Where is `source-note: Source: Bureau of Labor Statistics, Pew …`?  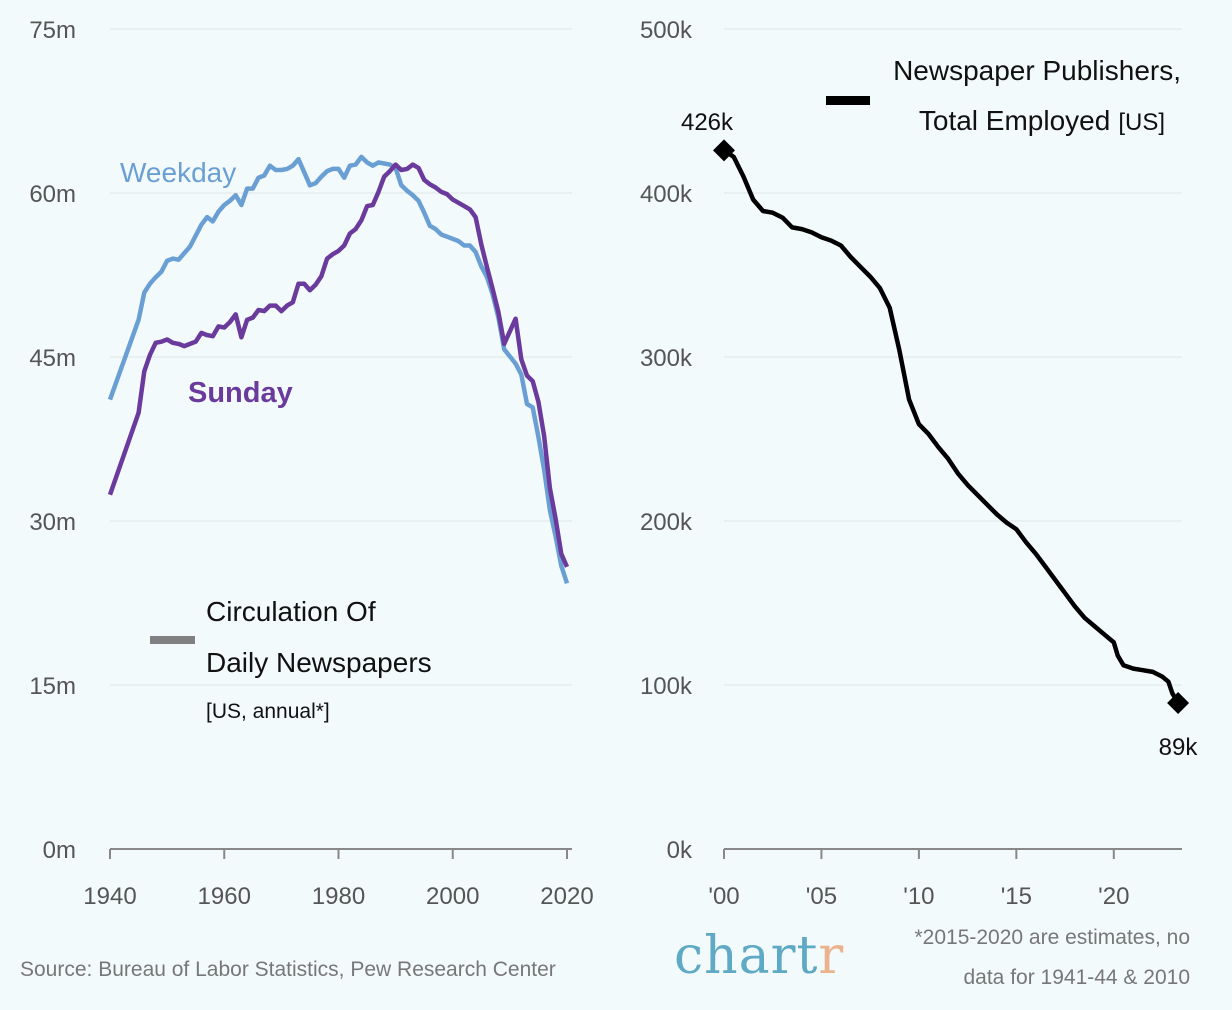 source-note: Source: Bureau of Labor Statistics, Pew … is located at coordinates (288, 969).